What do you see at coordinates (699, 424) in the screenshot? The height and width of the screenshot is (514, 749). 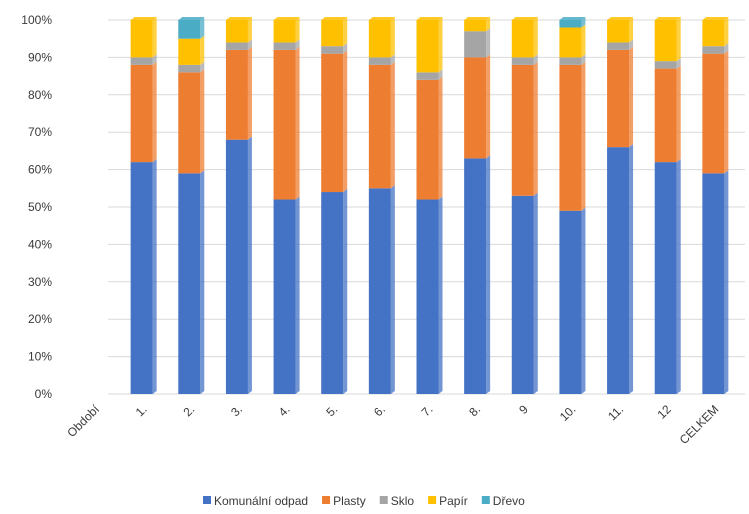 I see `x-tick-label: CELKEM` at bounding box center [699, 424].